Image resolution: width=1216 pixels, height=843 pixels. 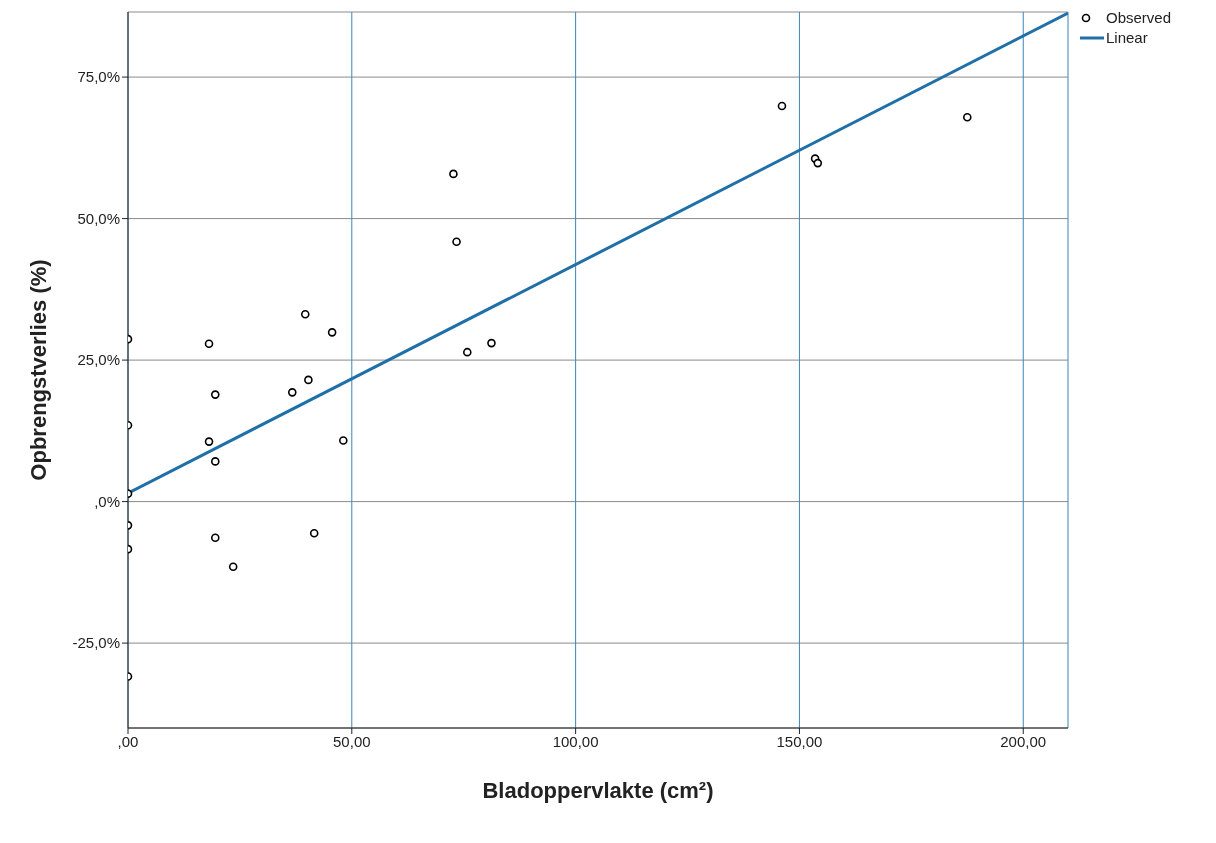 I want to click on y-tick-label: -25,0%, so click(x=96, y=643).